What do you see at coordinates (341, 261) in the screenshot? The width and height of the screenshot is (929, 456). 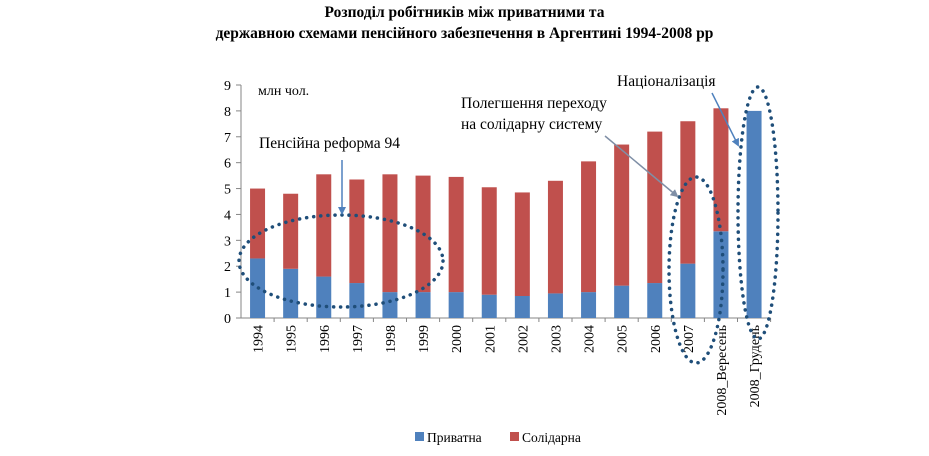 I see `reform-94-ellipse` at bounding box center [341, 261].